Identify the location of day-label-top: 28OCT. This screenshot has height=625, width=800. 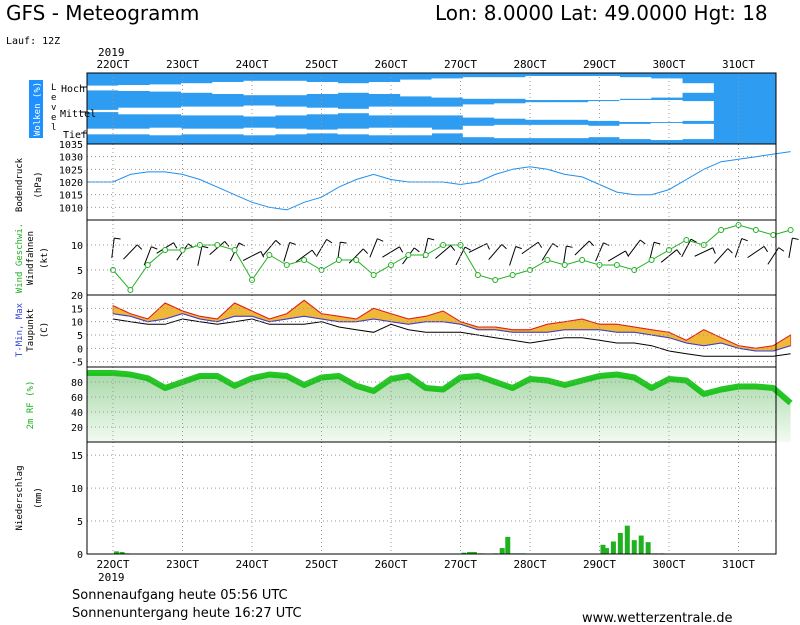
(529, 64).